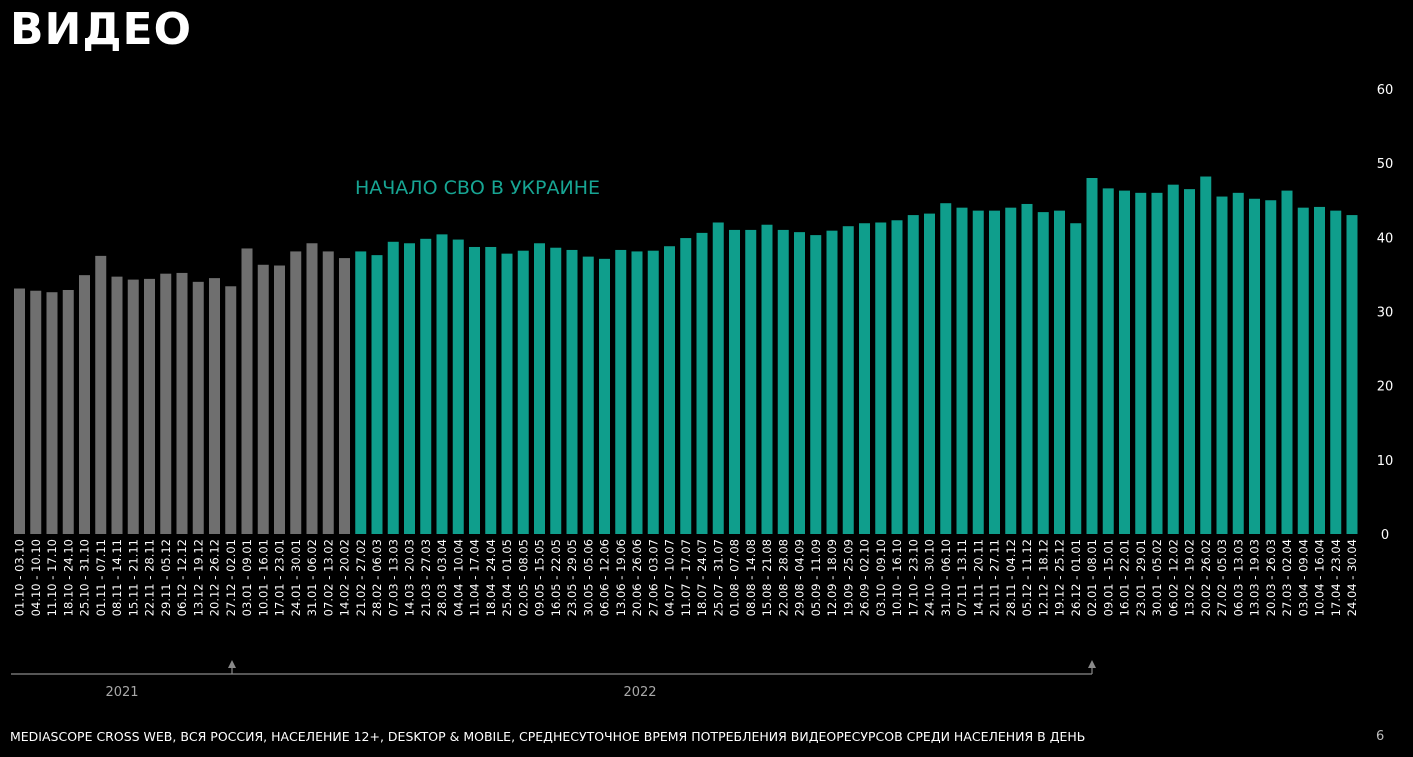 Image resolution: width=1413 pixels, height=757 pixels. I want to click on x-tick-label: 22.11 - 28.11, so click(150, 577).